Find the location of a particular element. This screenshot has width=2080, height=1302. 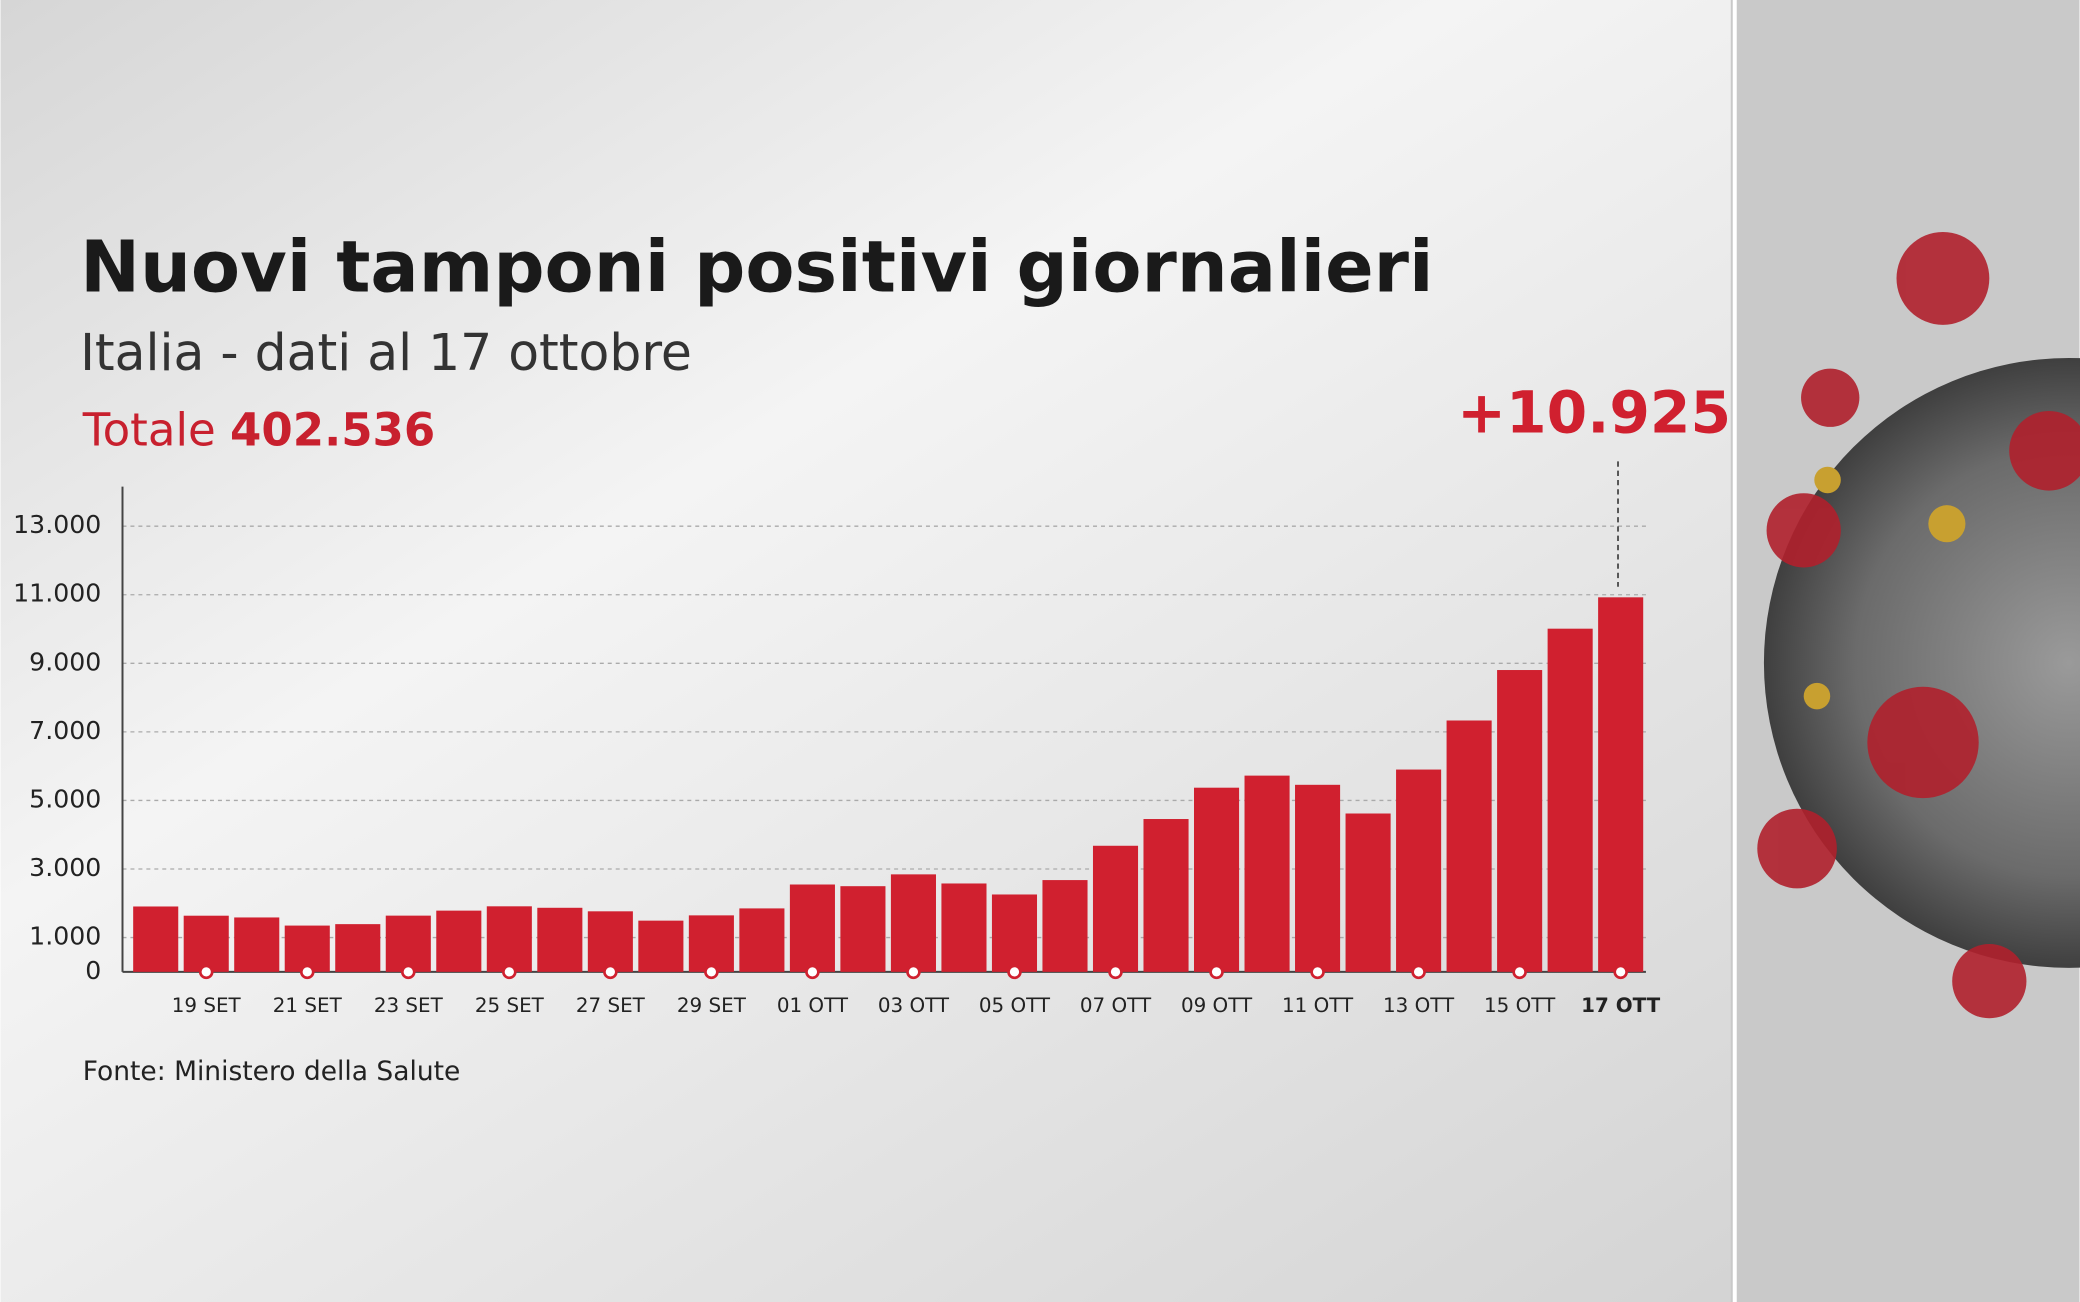

x-tick-label: 01 OTT is located at coordinates (813, 1005).